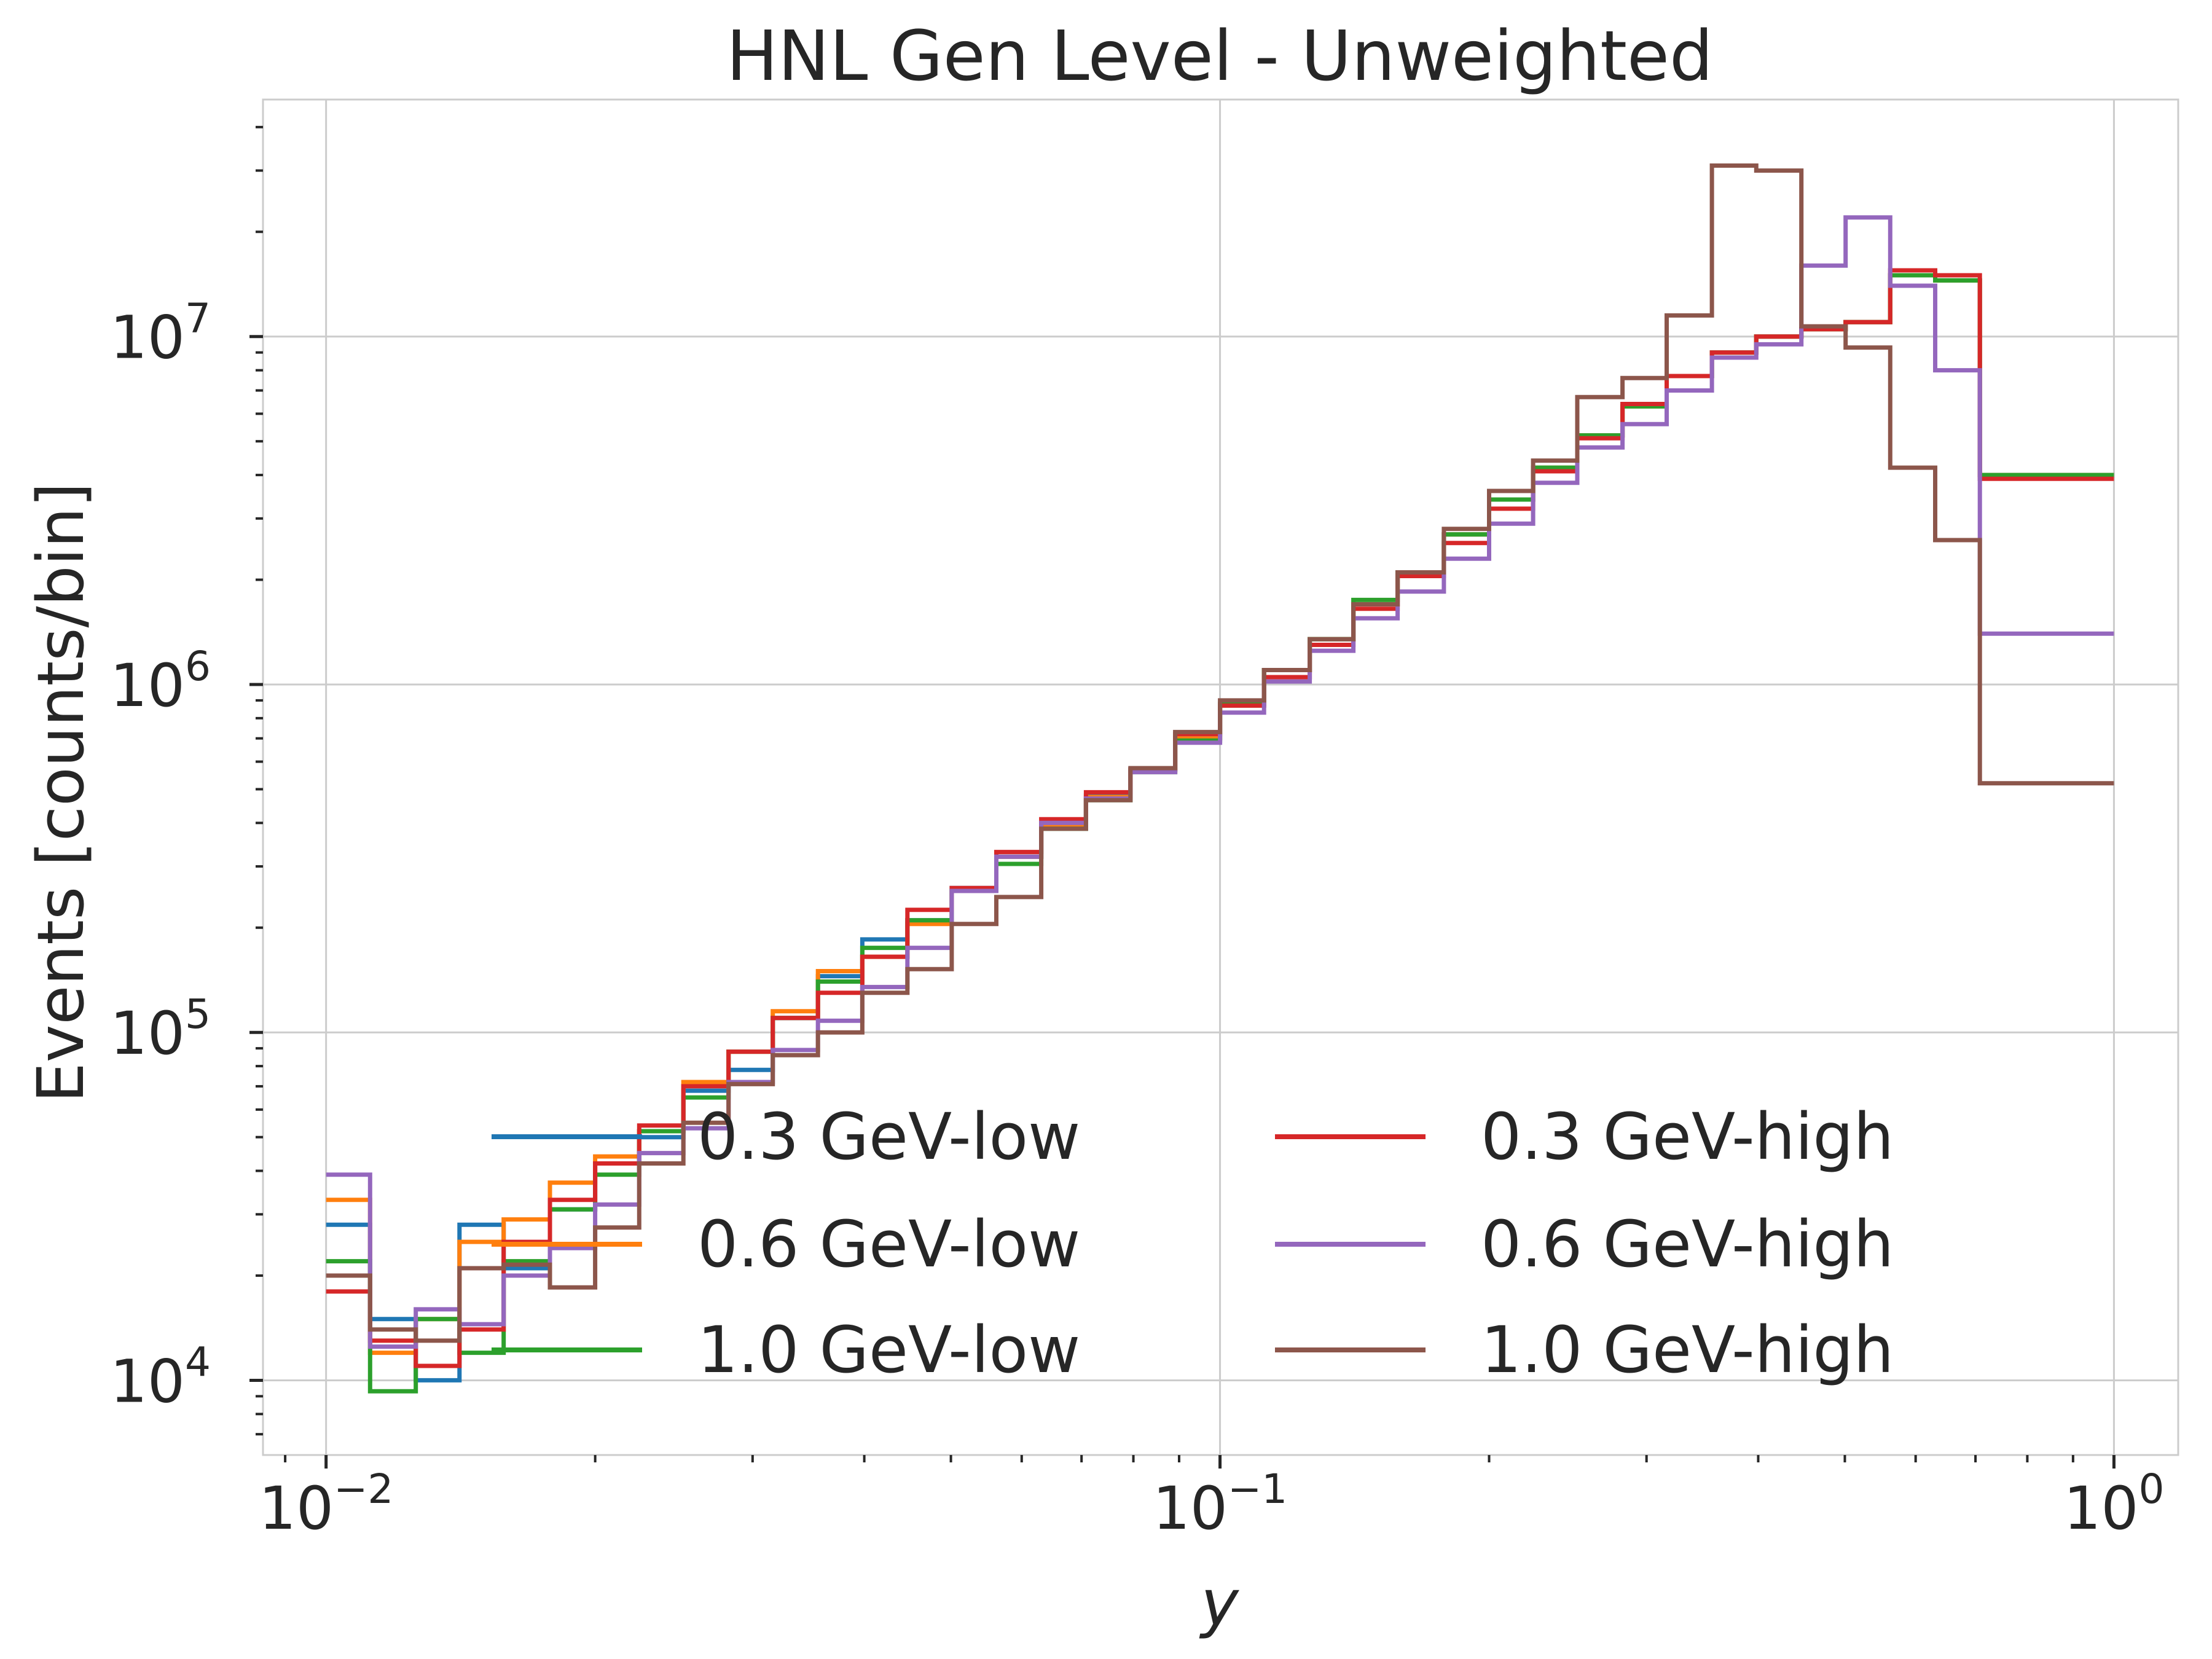 This screenshot has height=1659, width=2212. I want to click on x-axis: 10⁻² 10⁻¹ 10⁰, so click(1211, 1499).